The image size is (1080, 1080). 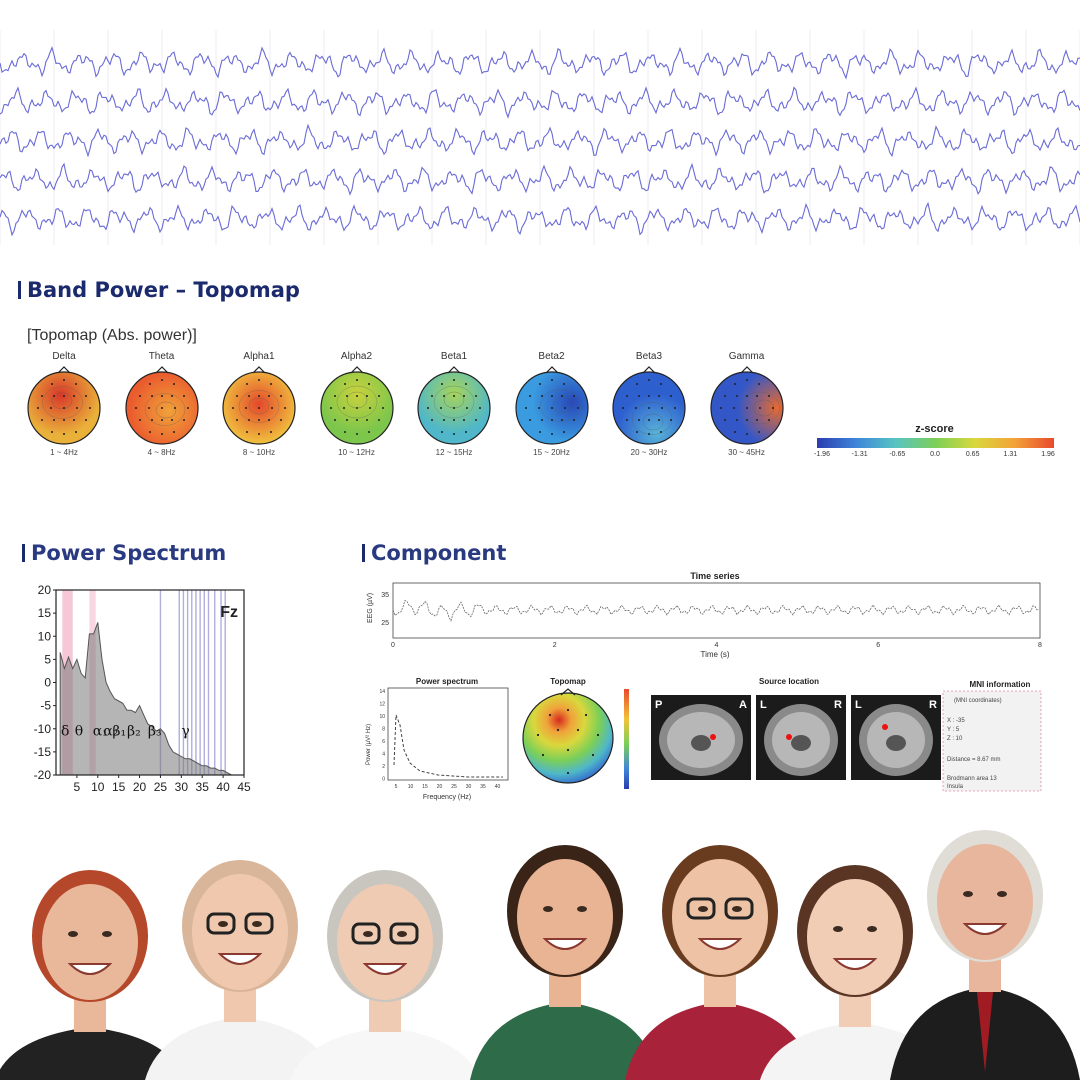 I want to click on topomap-band-name: Theta, so click(x=161, y=356).